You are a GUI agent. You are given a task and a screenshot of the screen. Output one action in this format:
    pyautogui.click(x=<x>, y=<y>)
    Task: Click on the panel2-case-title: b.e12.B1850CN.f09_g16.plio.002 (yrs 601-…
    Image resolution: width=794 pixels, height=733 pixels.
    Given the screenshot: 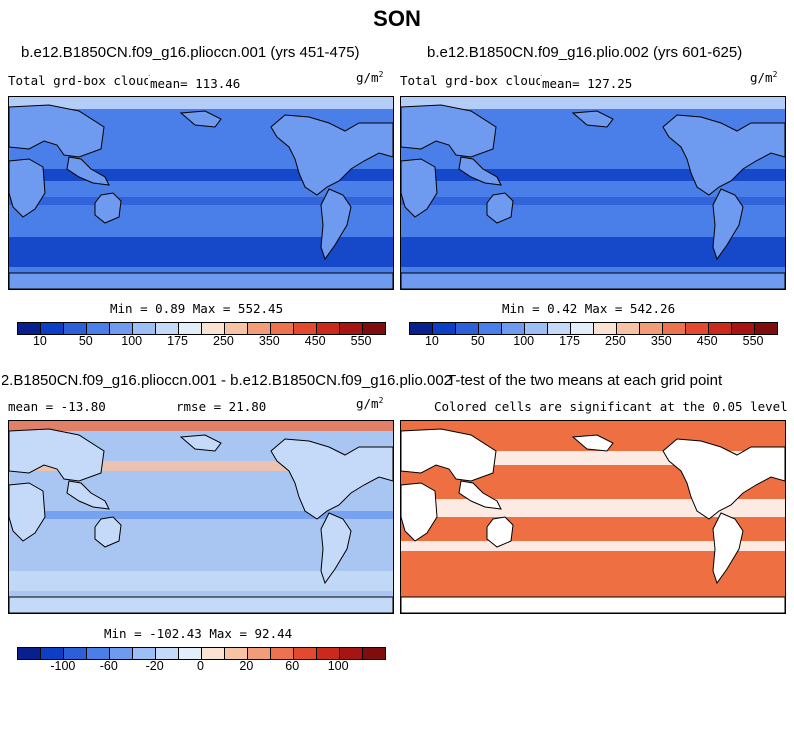 What is the action you would take?
    pyautogui.click(x=585, y=52)
    